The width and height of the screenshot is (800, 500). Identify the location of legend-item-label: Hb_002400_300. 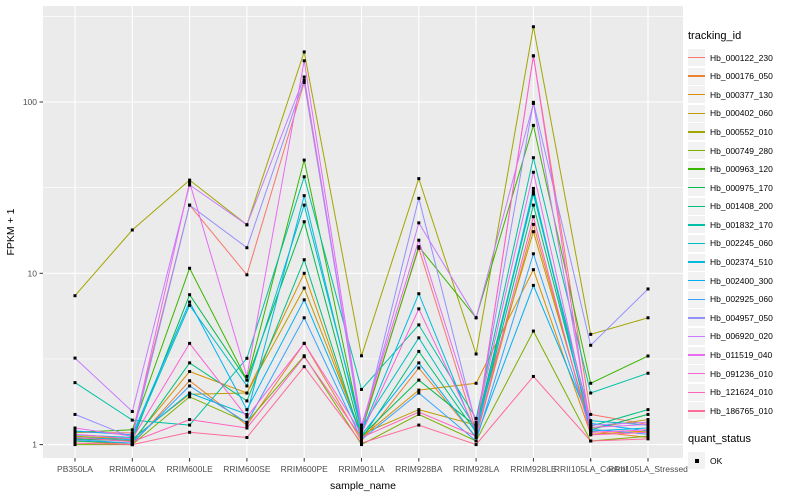
(741, 280).